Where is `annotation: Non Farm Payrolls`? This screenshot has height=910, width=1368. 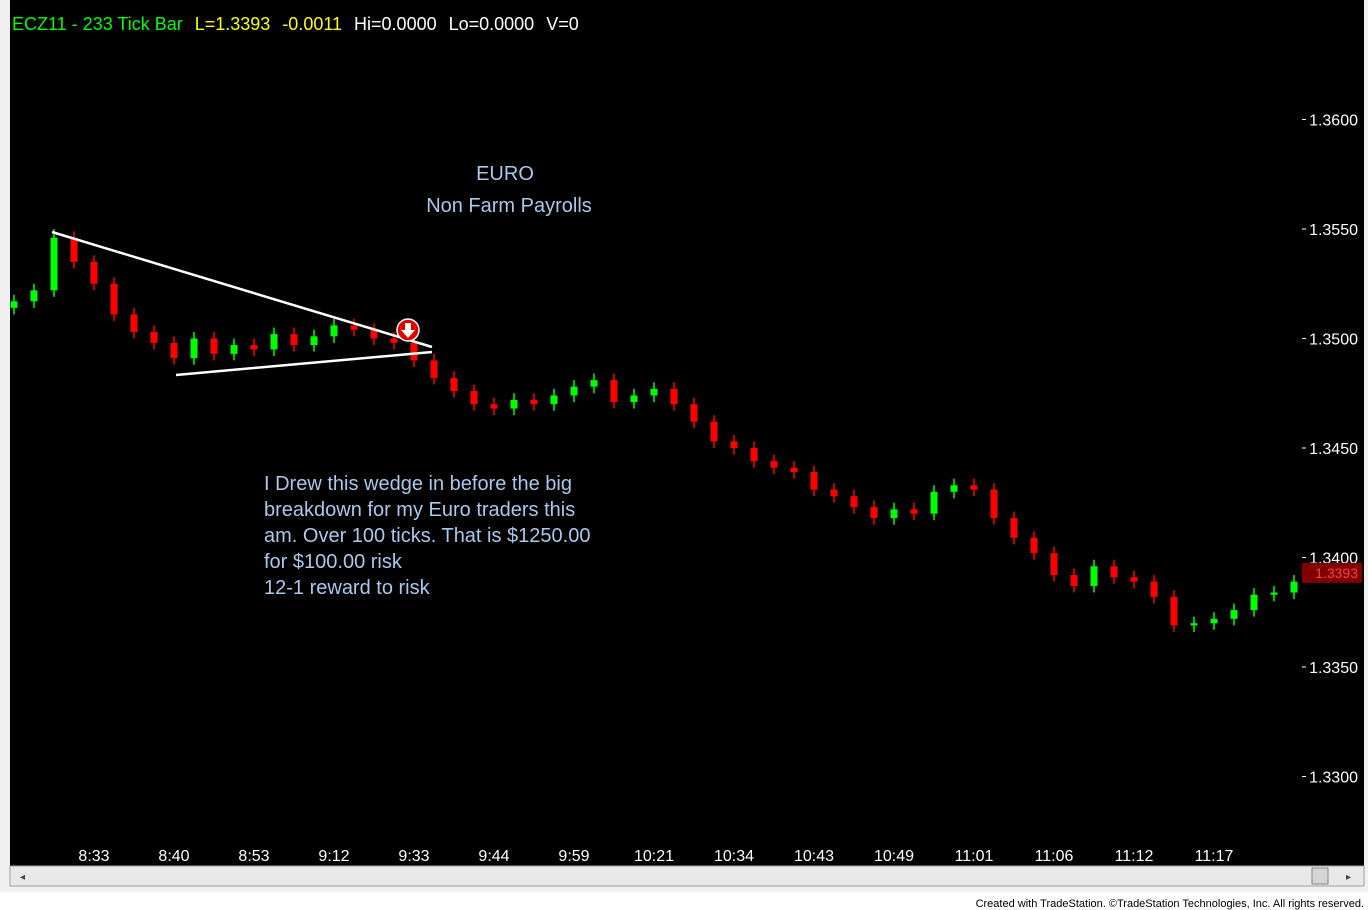 annotation: Non Farm Payrolls is located at coordinates (509, 206).